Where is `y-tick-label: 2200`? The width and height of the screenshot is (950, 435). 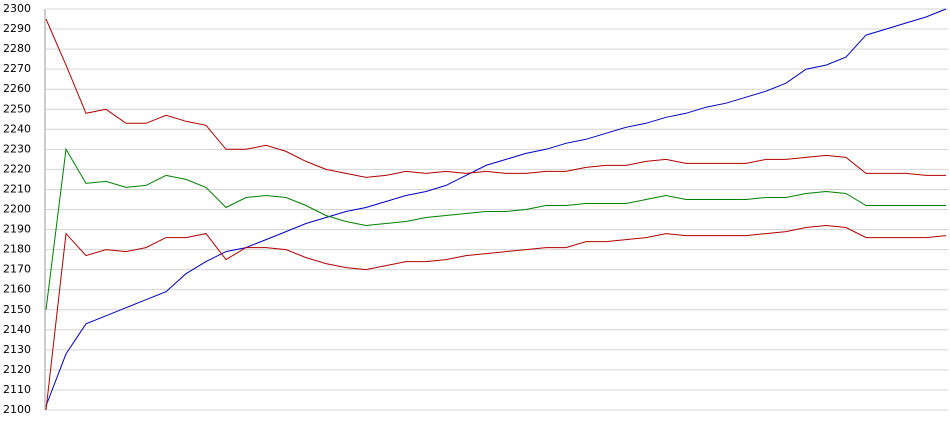 y-tick-label: 2200 is located at coordinates (17, 209).